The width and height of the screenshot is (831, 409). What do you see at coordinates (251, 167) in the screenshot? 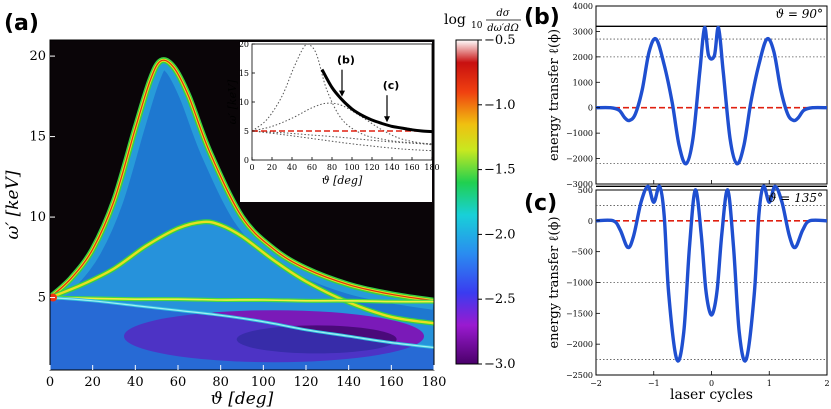
I see `inset-xtick-label: 0` at bounding box center [251, 167].